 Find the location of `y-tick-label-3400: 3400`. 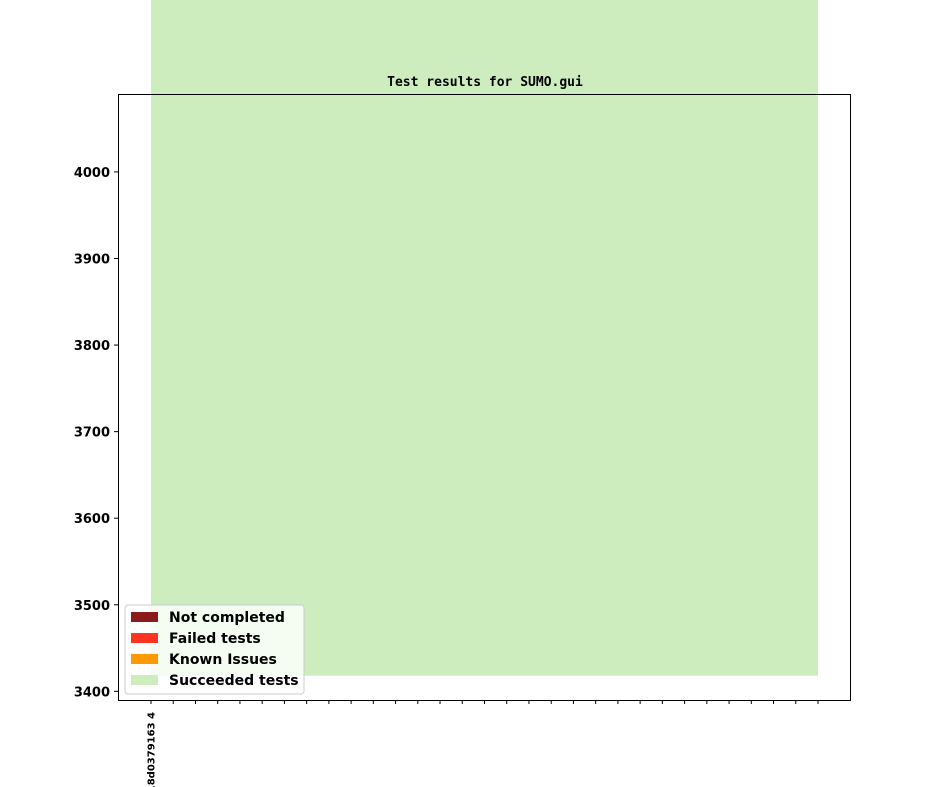

y-tick-label-3400: 3400 is located at coordinates (92, 692).